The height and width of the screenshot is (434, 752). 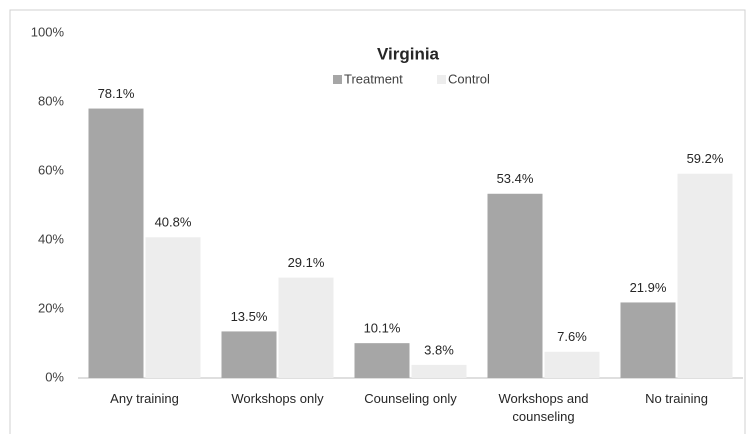 I want to click on x-tick-label: Workshops only, so click(x=277, y=398).